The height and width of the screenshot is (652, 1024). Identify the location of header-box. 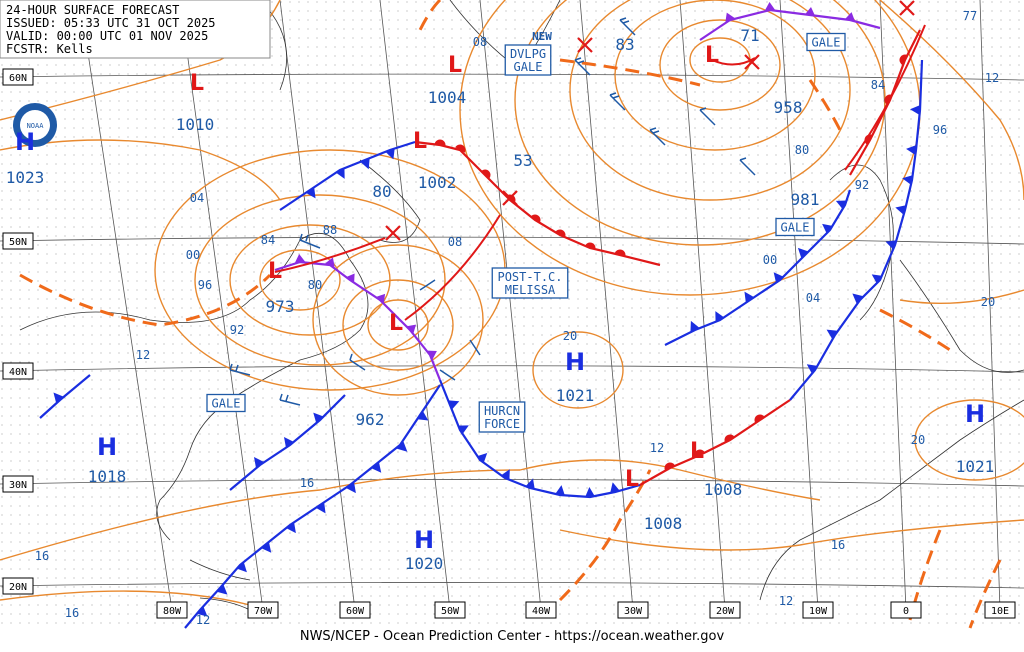
(135, 29).